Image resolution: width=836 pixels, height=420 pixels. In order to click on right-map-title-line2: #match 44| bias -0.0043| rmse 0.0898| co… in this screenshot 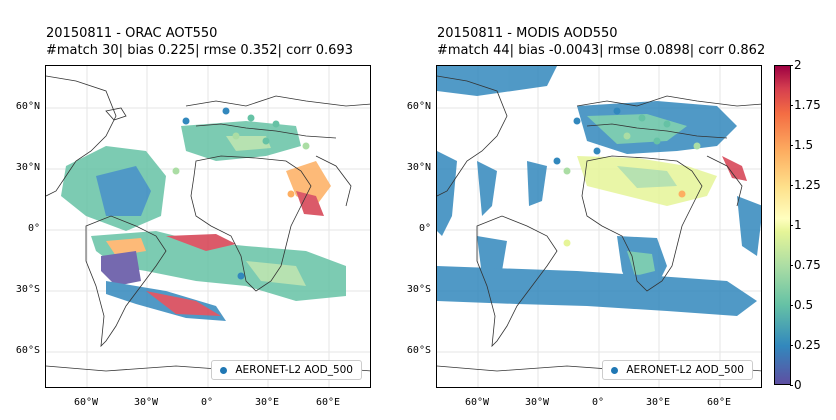, I will do `click(601, 50)`.